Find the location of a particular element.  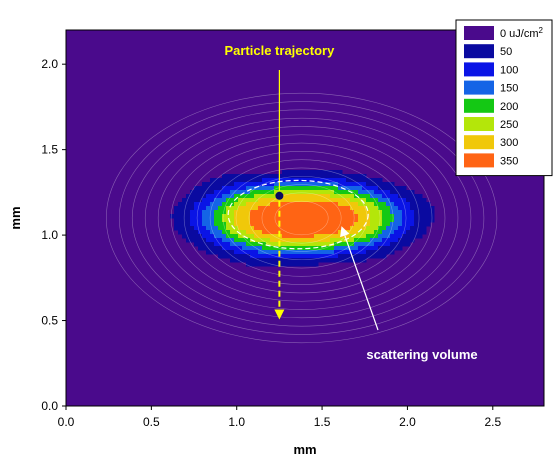

trajectory-label: Particle trajectory is located at coordinates (279, 50).